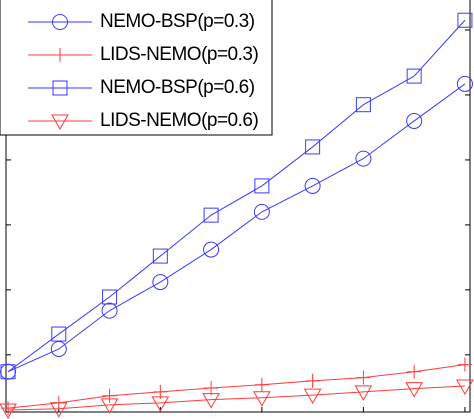 This screenshot has width=474, height=419. I want to click on legend-label: LIDS-NEMO(p=0.6), so click(179, 120).